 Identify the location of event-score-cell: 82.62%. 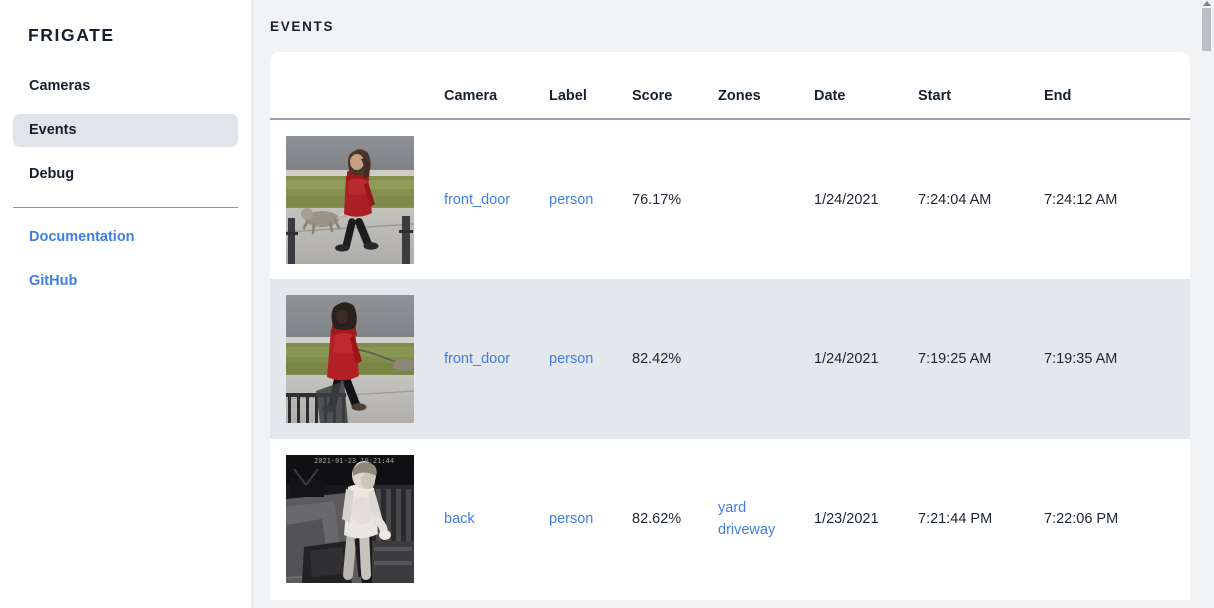
(657, 519).